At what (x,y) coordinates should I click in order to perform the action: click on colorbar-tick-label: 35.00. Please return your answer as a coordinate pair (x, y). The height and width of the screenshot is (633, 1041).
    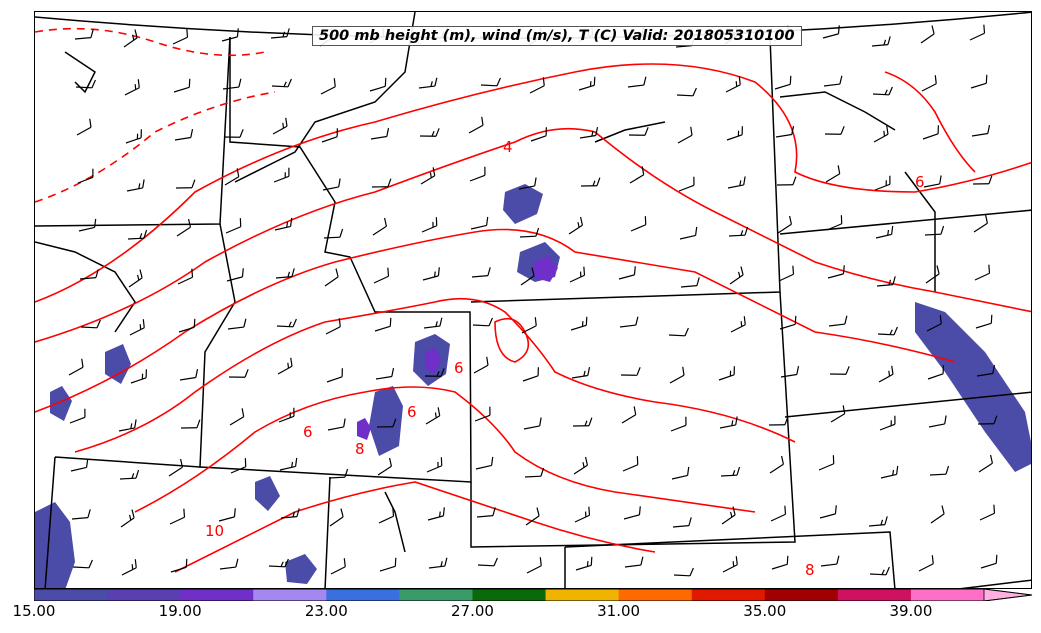
    Looking at the image, I should click on (765, 611).